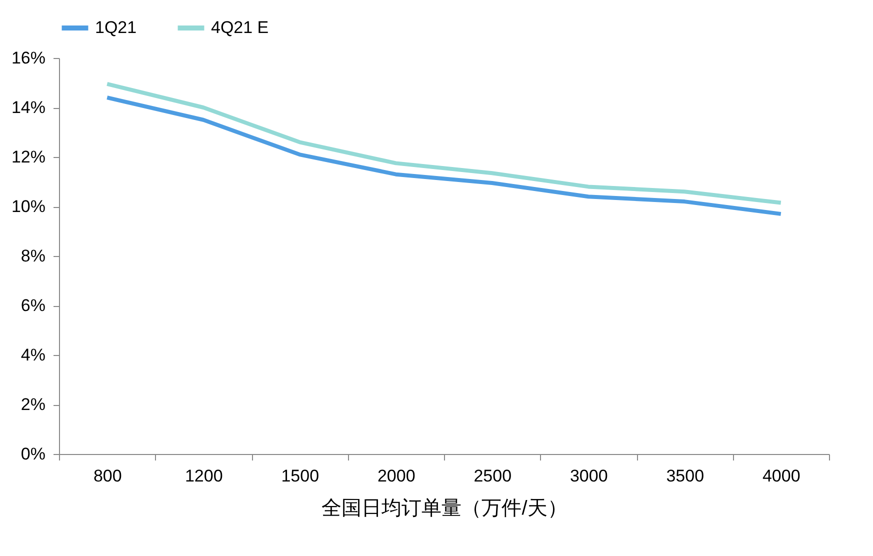 This screenshot has width=873, height=556. Describe the element at coordinates (685, 476) in the screenshot. I see `x-tick-label: 3500` at that location.